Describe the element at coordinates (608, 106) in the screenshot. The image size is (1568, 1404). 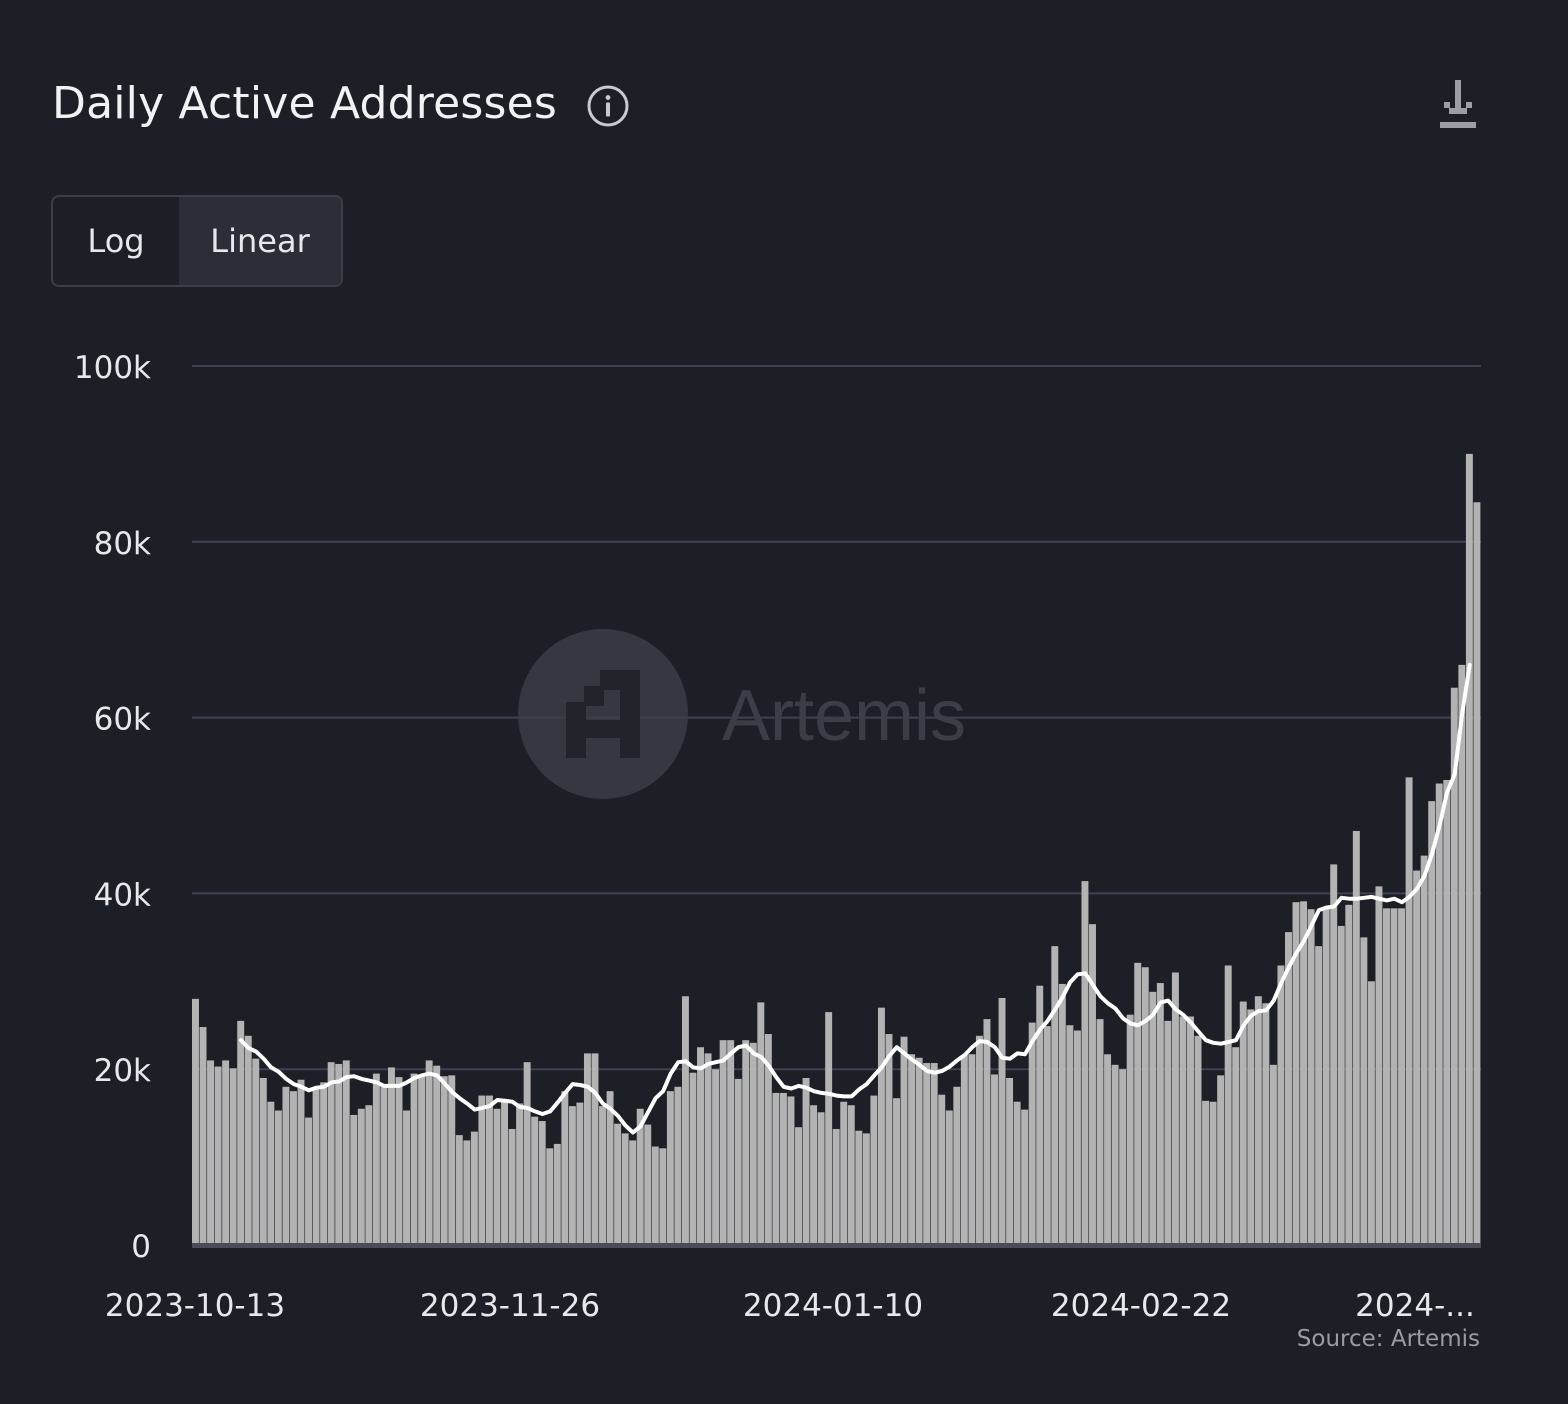
I see `info-circle-icon` at that location.